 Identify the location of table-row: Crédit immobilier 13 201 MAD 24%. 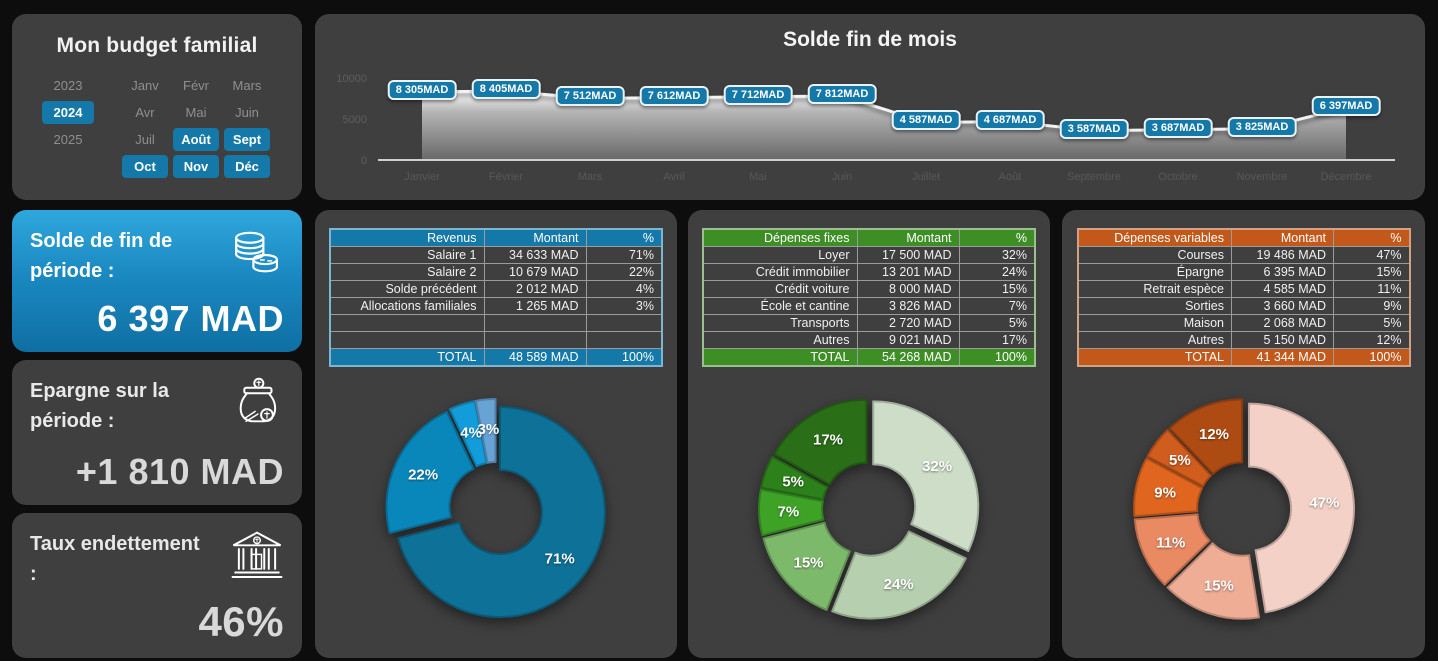
(869, 272).